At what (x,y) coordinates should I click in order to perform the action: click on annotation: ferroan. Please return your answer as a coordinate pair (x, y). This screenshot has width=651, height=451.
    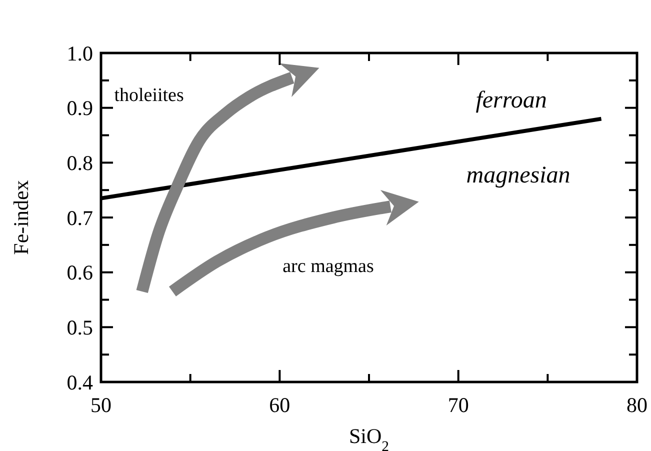
    Looking at the image, I should click on (511, 101).